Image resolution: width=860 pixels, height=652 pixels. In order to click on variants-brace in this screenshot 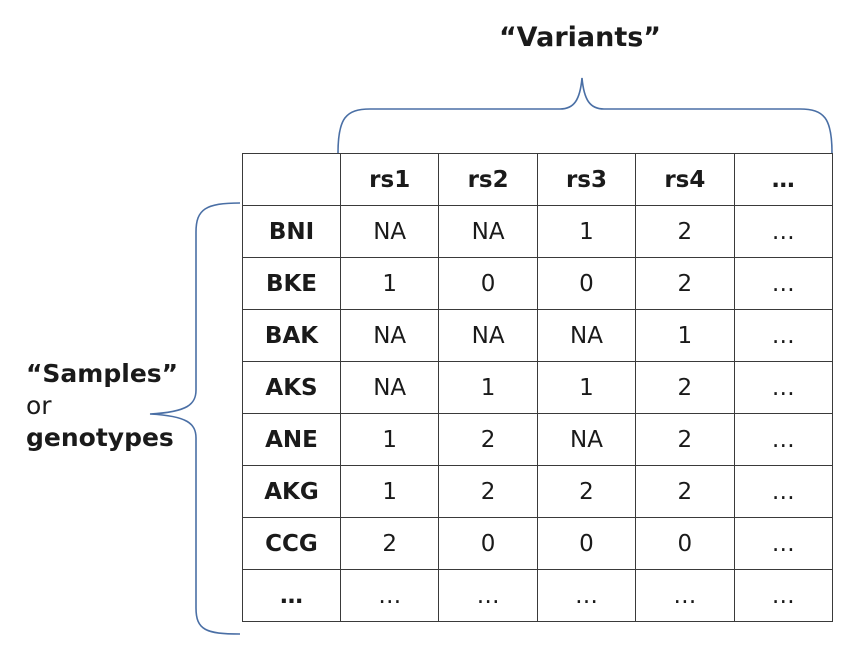, I will do `click(585, 115)`.